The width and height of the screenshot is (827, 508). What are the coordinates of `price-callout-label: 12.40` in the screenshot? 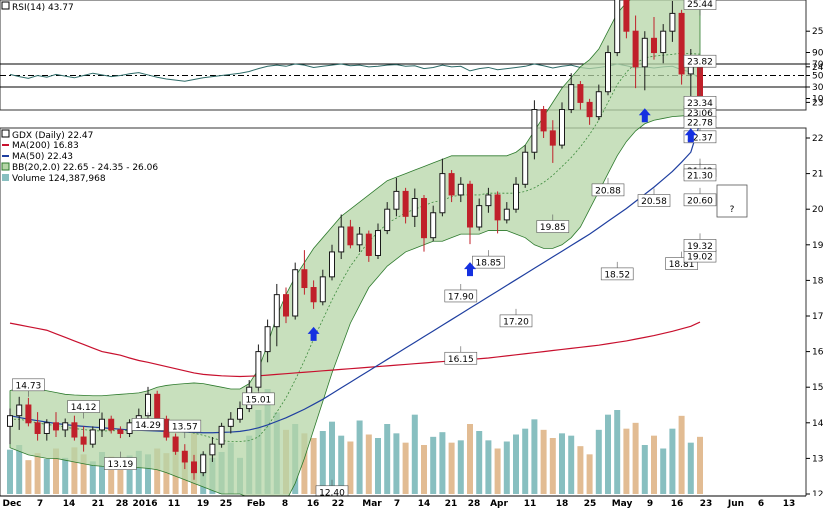 It's located at (332, 493).